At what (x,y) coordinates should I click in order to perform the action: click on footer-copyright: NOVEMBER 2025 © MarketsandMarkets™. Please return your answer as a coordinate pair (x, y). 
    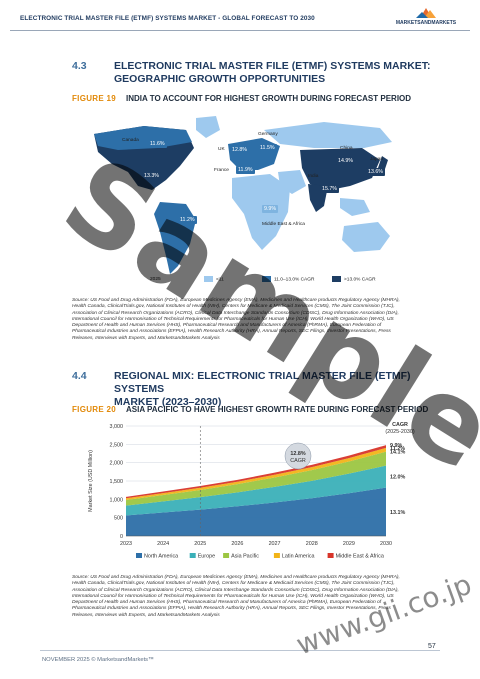
    Looking at the image, I should click on (98, 660).